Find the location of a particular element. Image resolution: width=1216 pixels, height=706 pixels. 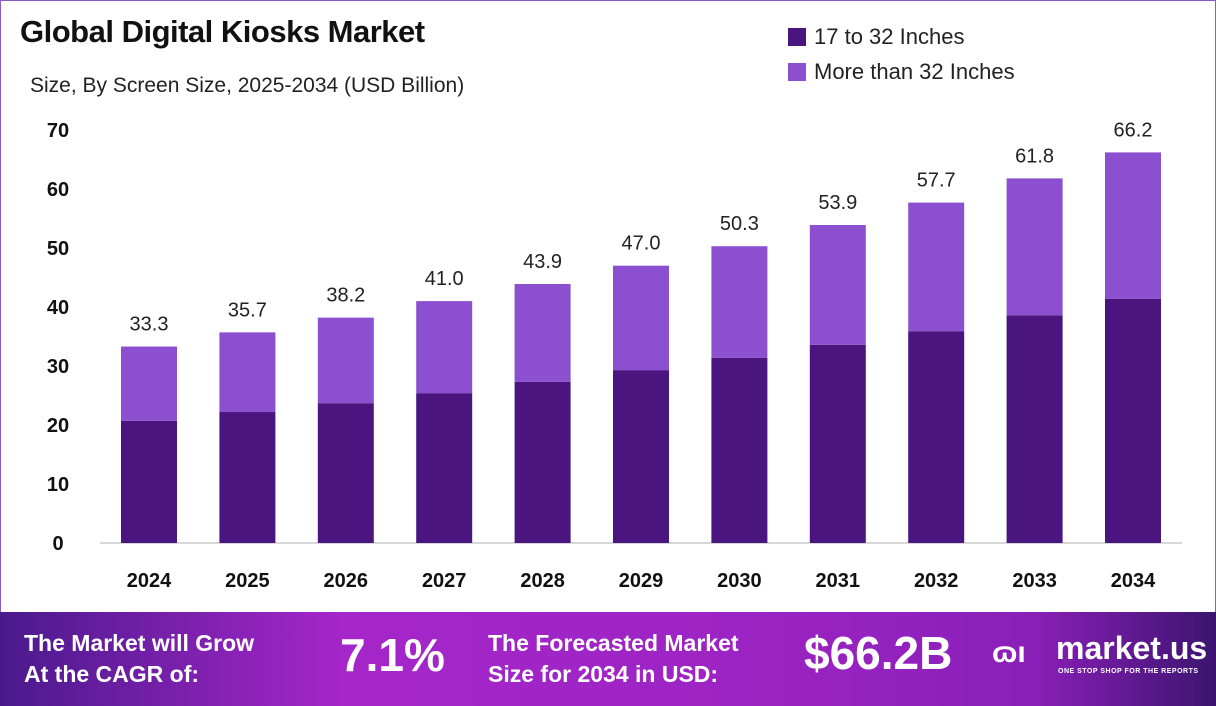

y-tick-label: 10 is located at coordinates (58, 485).